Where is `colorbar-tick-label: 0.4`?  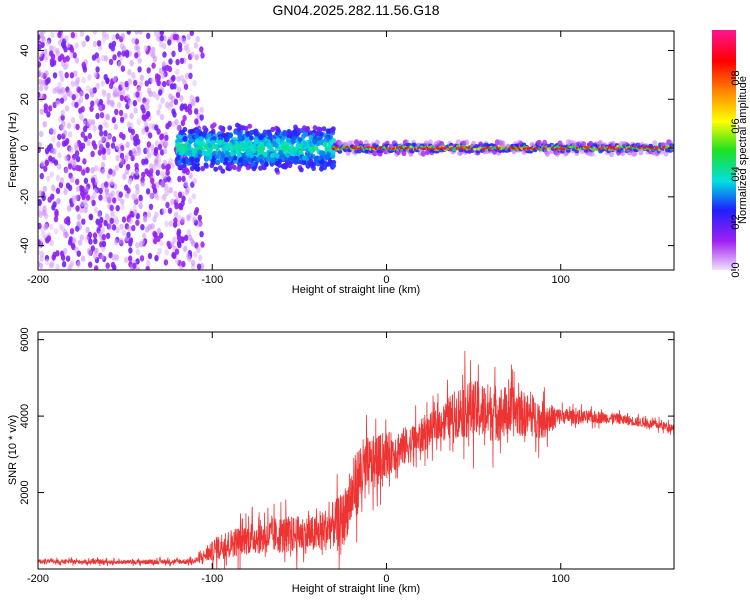
colorbar-tick-label: 0.4 is located at coordinates (736, 173).